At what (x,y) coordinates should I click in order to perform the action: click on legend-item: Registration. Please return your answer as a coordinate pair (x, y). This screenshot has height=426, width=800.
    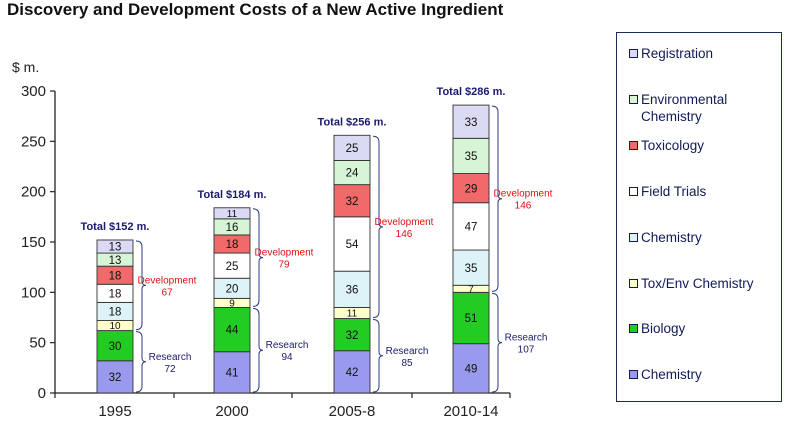
    Looking at the image, I should click on (705, 53).